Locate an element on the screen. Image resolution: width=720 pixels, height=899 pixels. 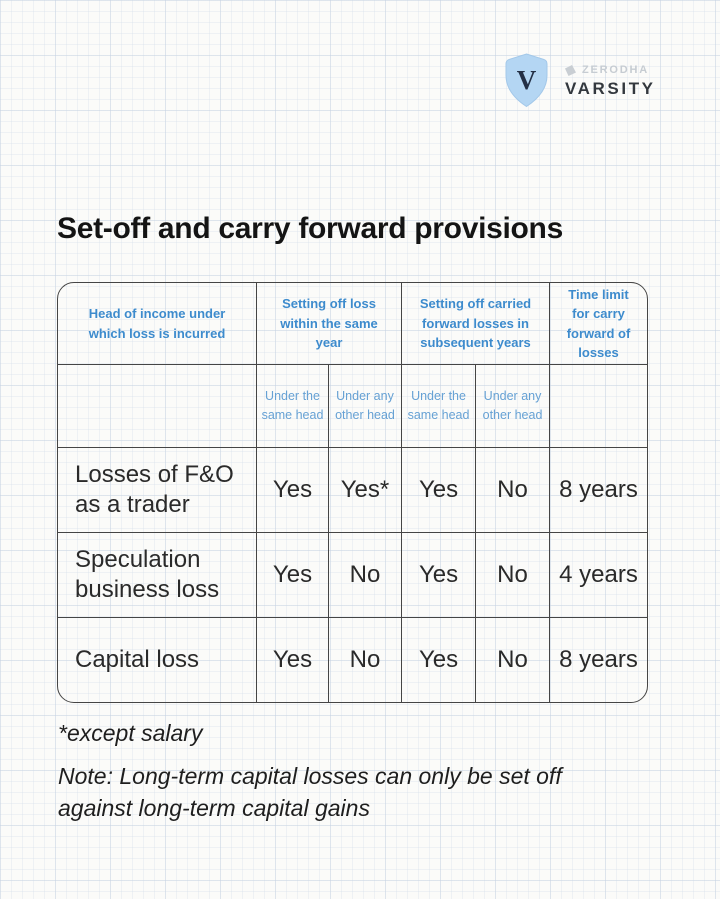
cell: Yes* is located at coordinates (366, 490).